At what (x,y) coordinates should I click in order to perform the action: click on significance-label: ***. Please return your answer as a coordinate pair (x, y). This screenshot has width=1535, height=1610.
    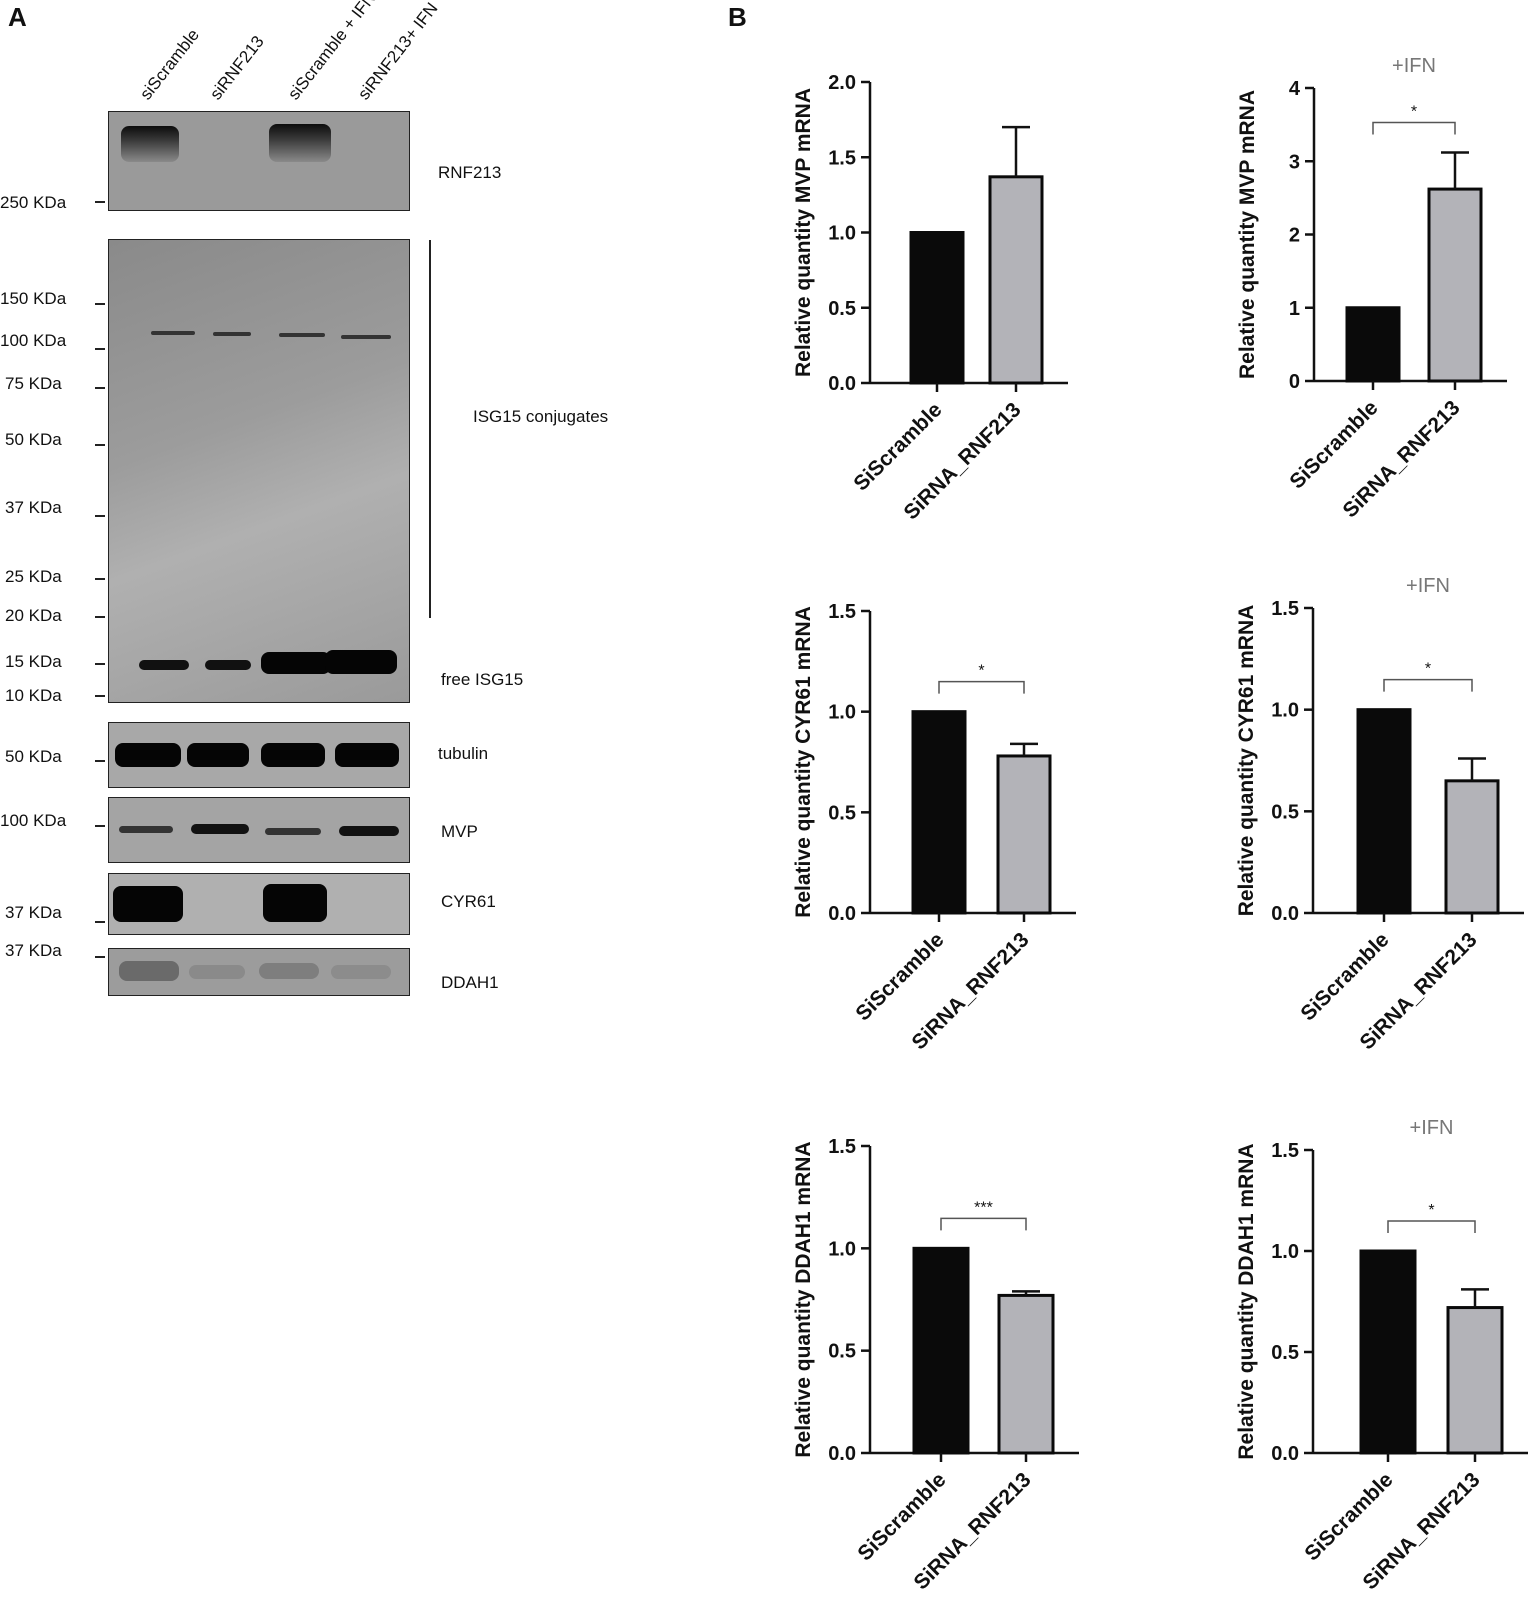
    Looking at the image, I should click on (983, 1207).